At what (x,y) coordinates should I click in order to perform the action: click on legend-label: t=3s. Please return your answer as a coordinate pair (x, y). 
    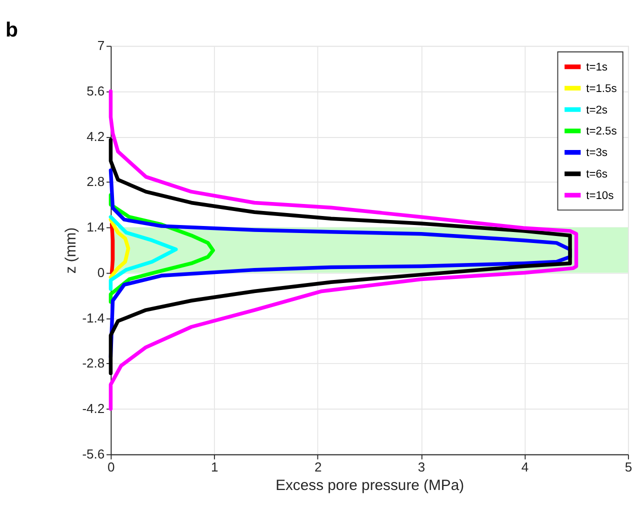
    Looking at the image, I should click on (597, 153).